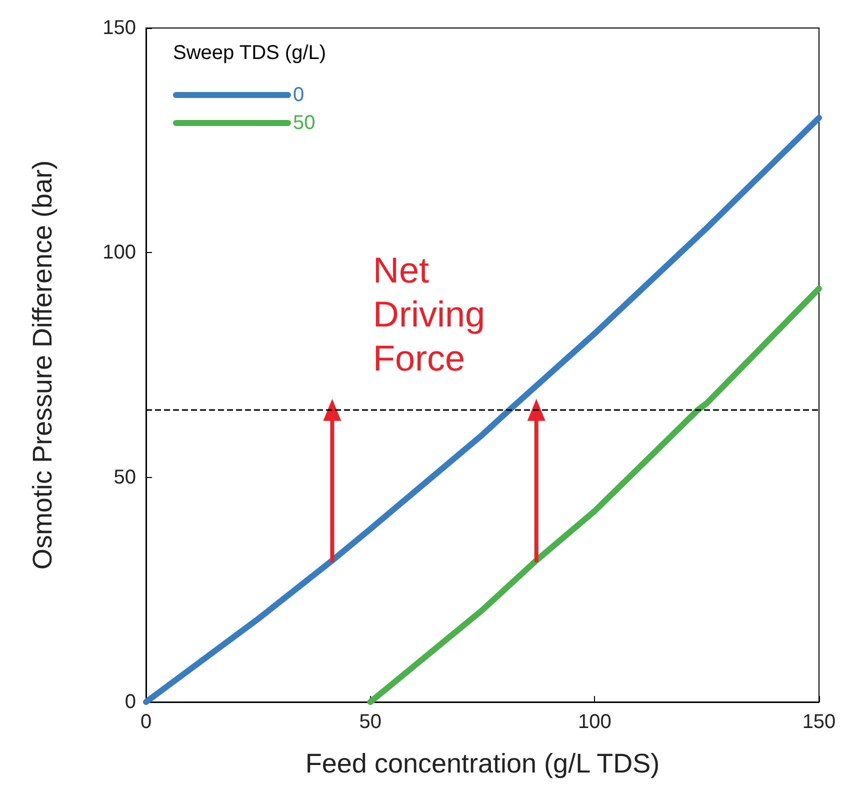  I want to click on y-tick-label: 100, so click(119, 253).